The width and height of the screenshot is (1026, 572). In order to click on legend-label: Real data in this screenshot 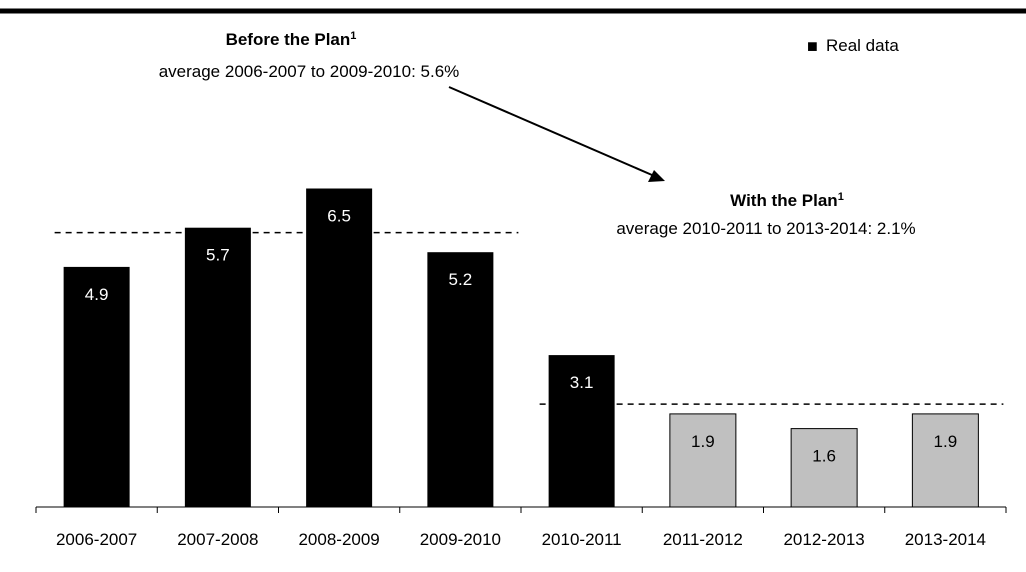, I will do `click(862, 45)`.